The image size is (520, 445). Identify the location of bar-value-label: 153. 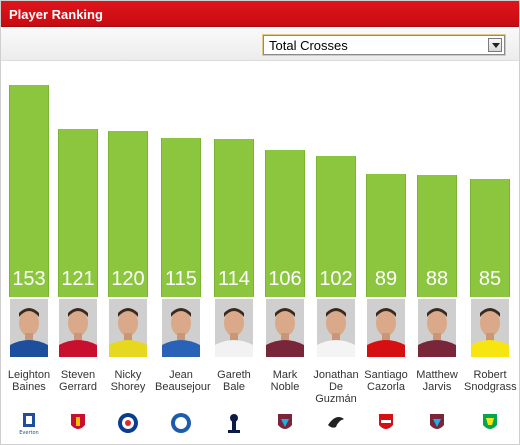
(29, 279).